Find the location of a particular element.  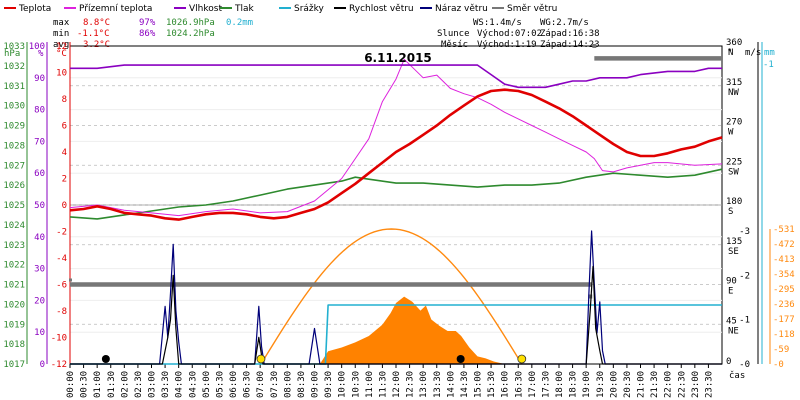

legend-label: Rychlost větru is located at coordinates (381, 9).